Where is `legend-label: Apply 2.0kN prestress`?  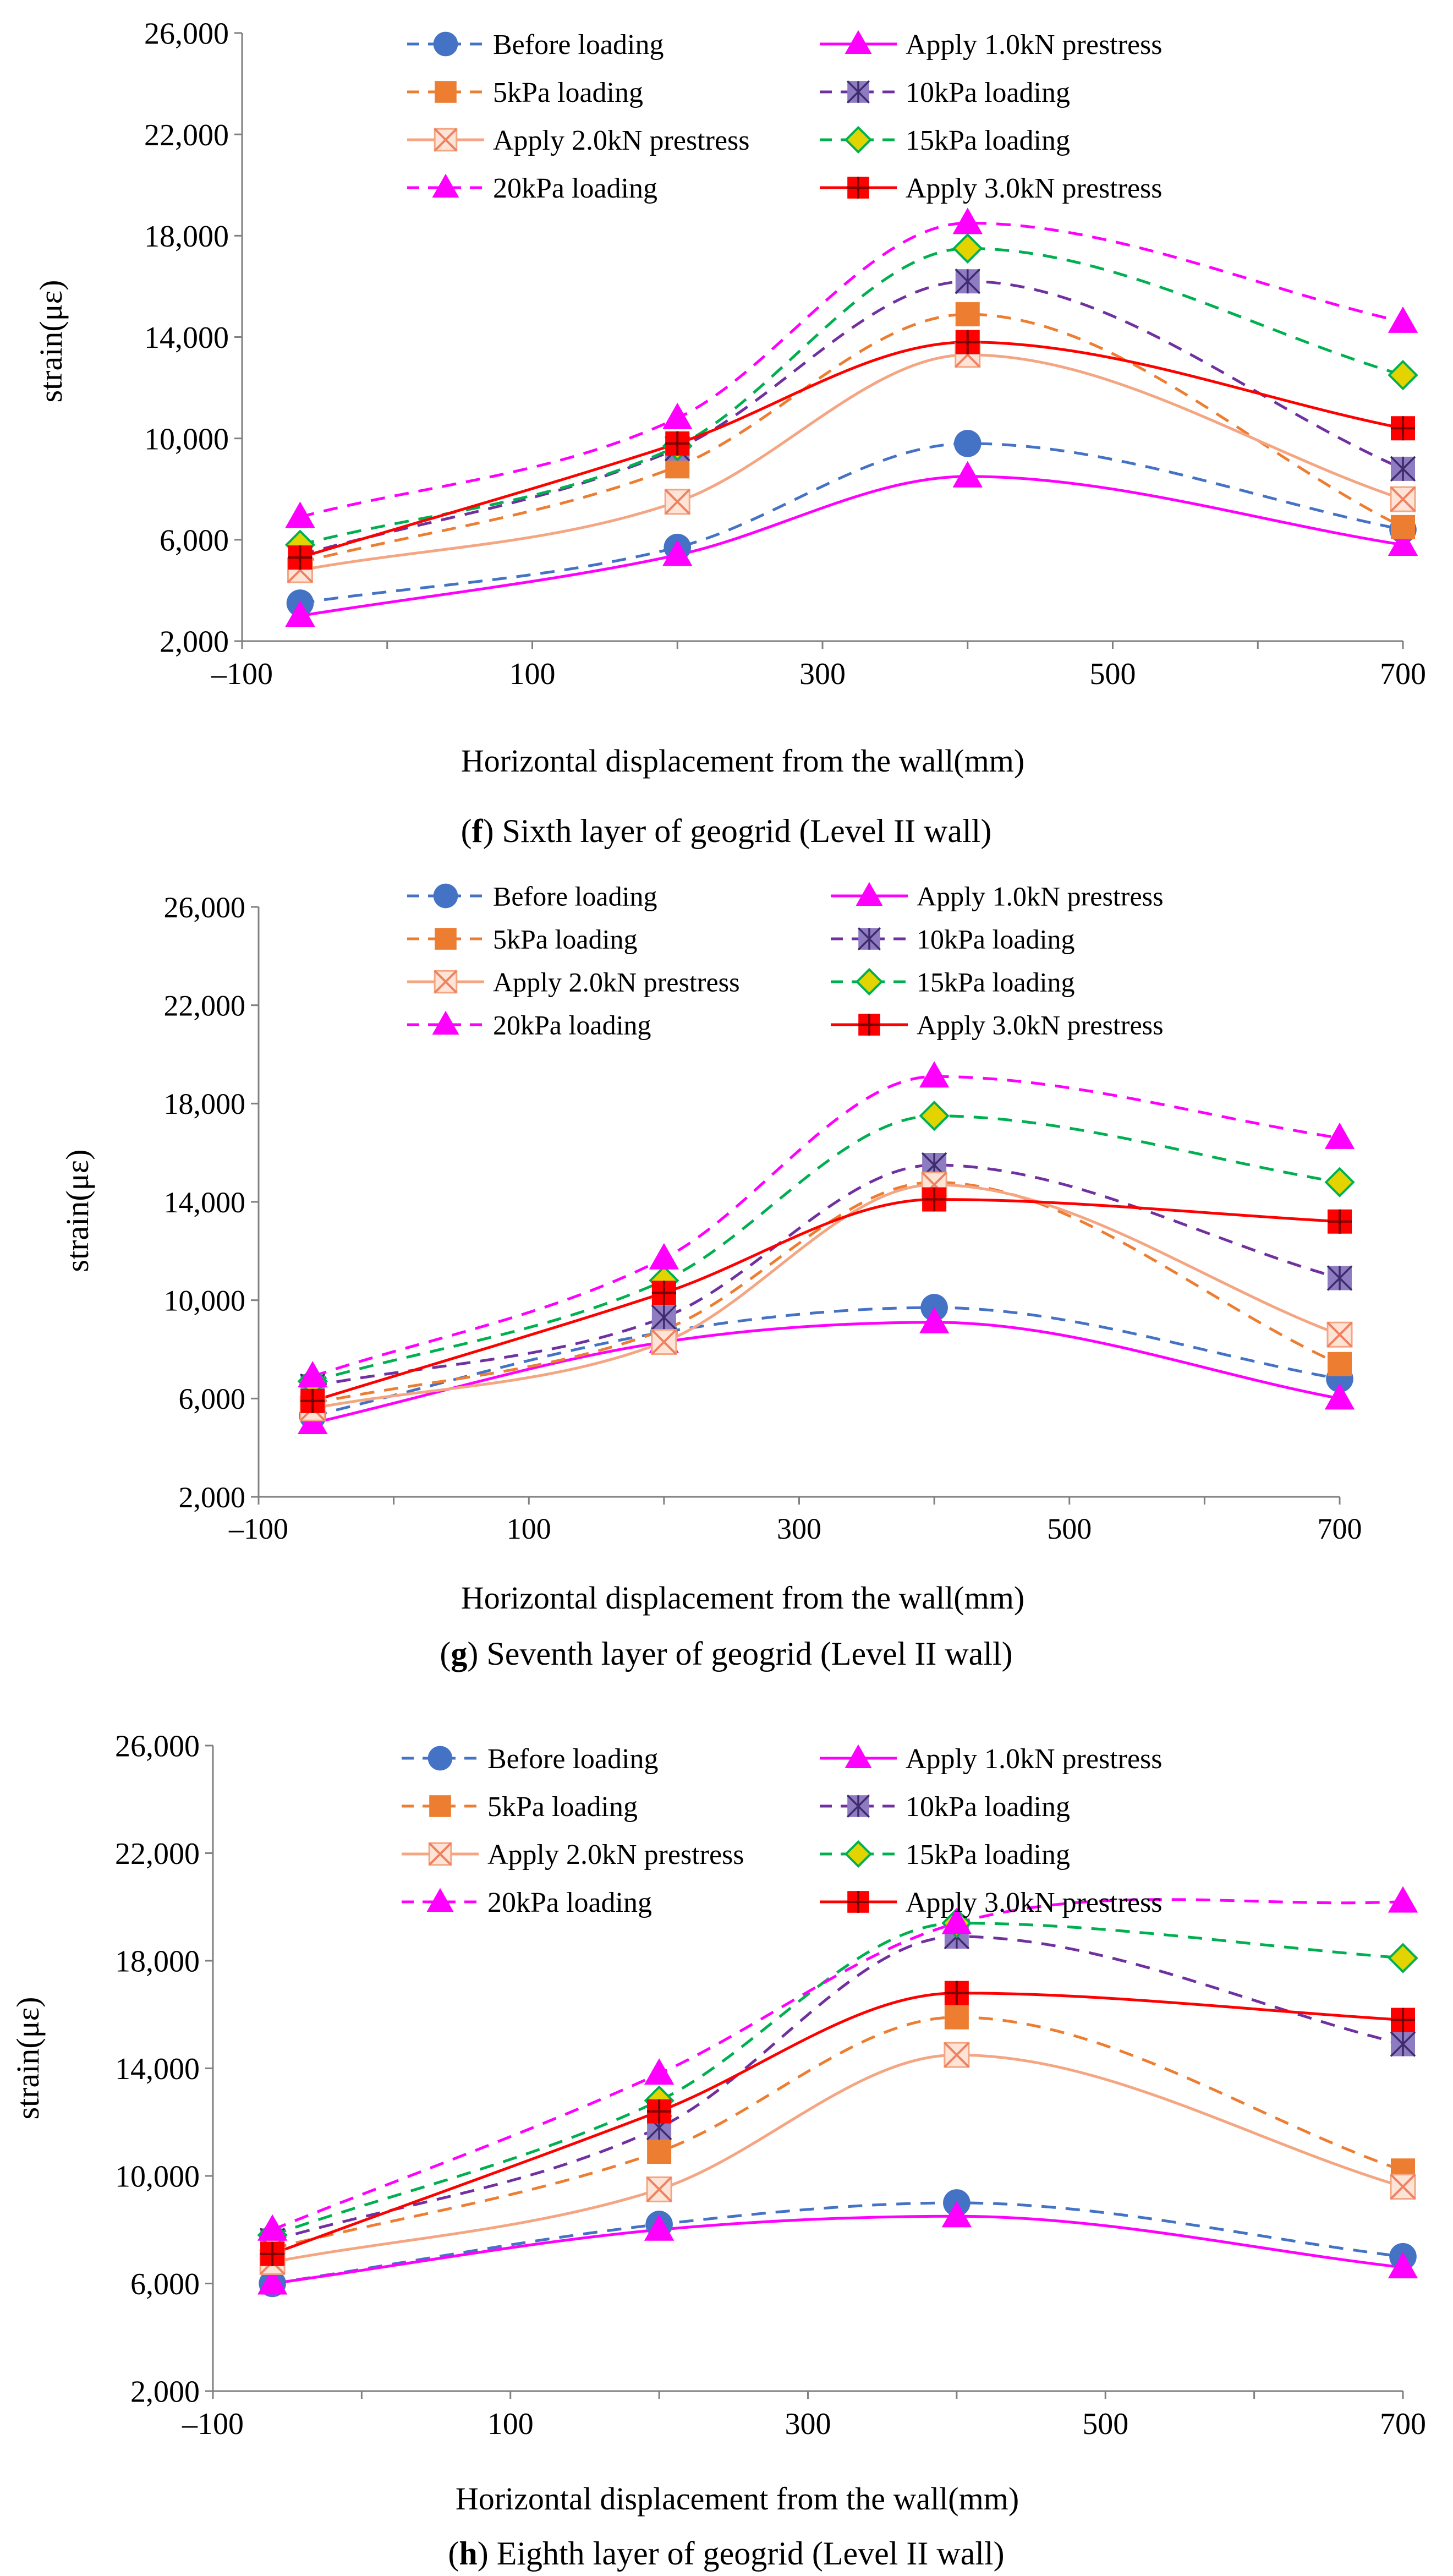 legend-label: Apply 2.0kN prestress is located at coordinates (616, 982).